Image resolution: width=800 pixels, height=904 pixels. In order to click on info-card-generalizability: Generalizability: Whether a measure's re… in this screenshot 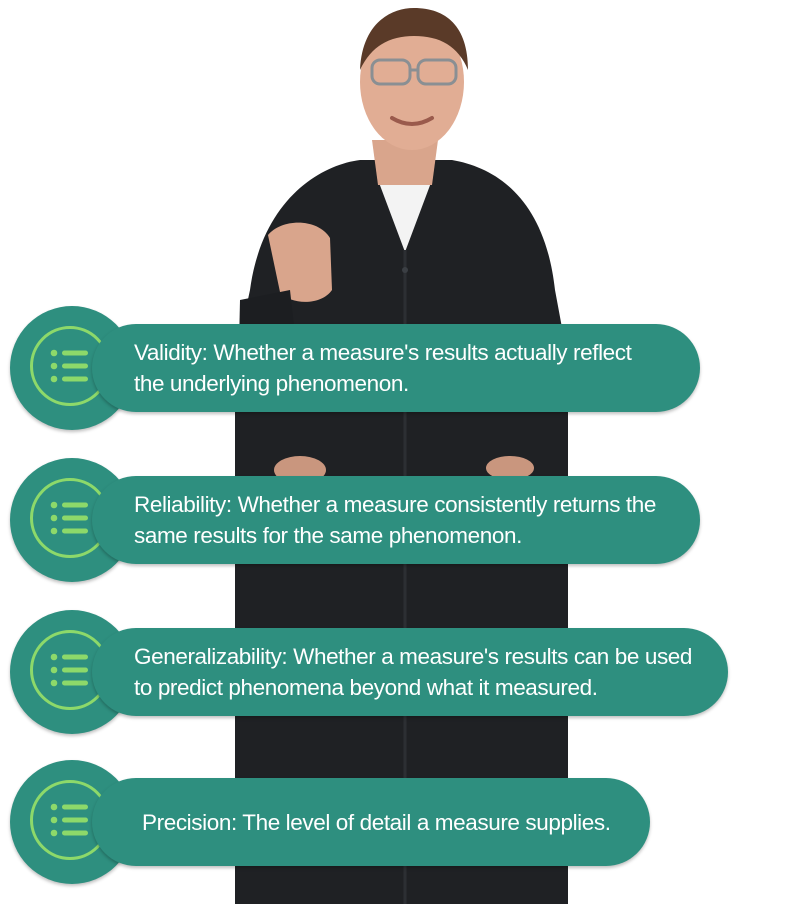, I will do `click(369, 672)`.